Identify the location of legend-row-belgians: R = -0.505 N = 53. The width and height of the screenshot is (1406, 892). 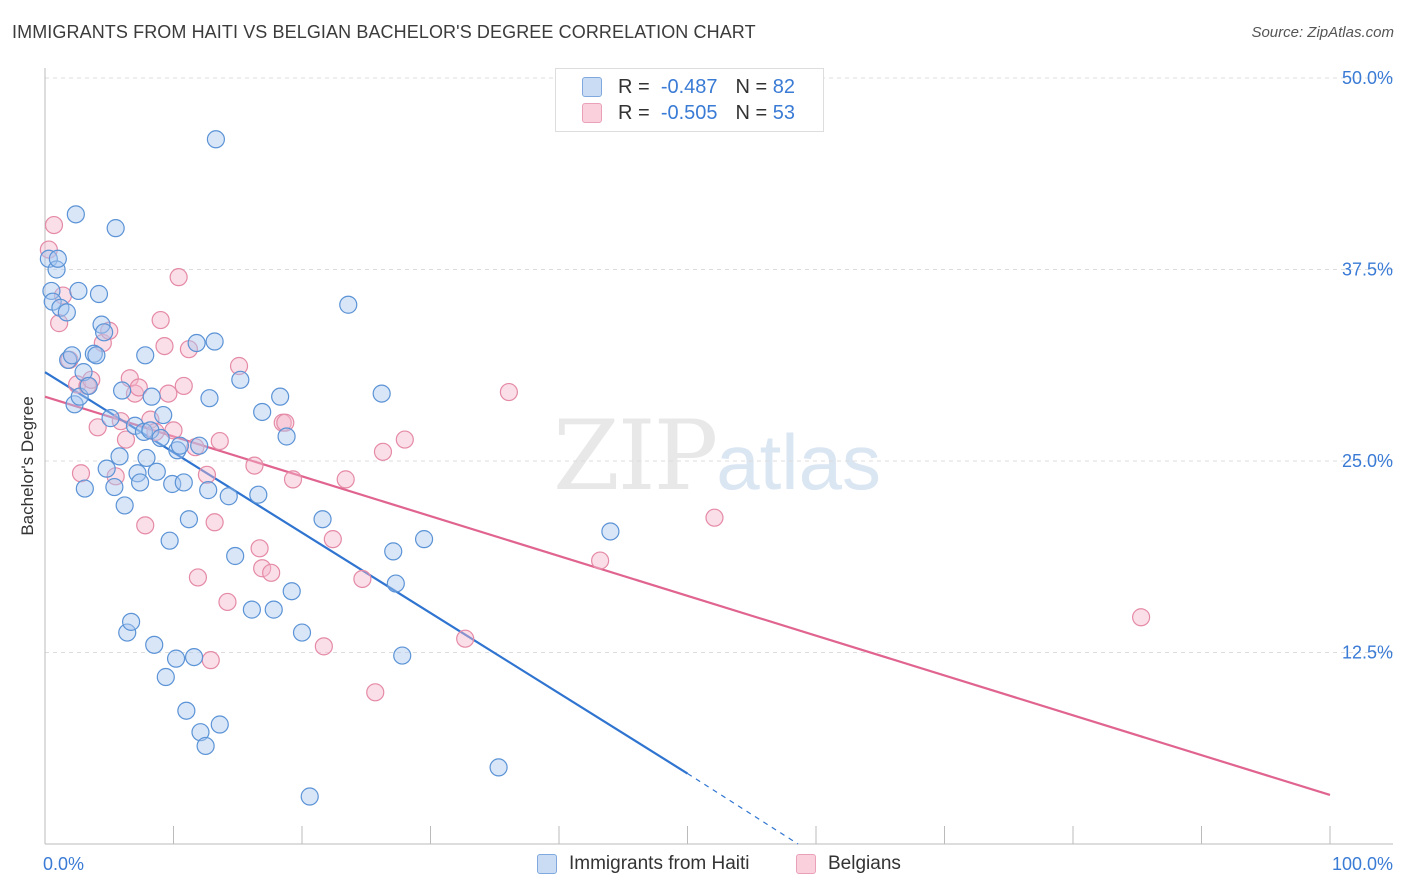
(688, 113).